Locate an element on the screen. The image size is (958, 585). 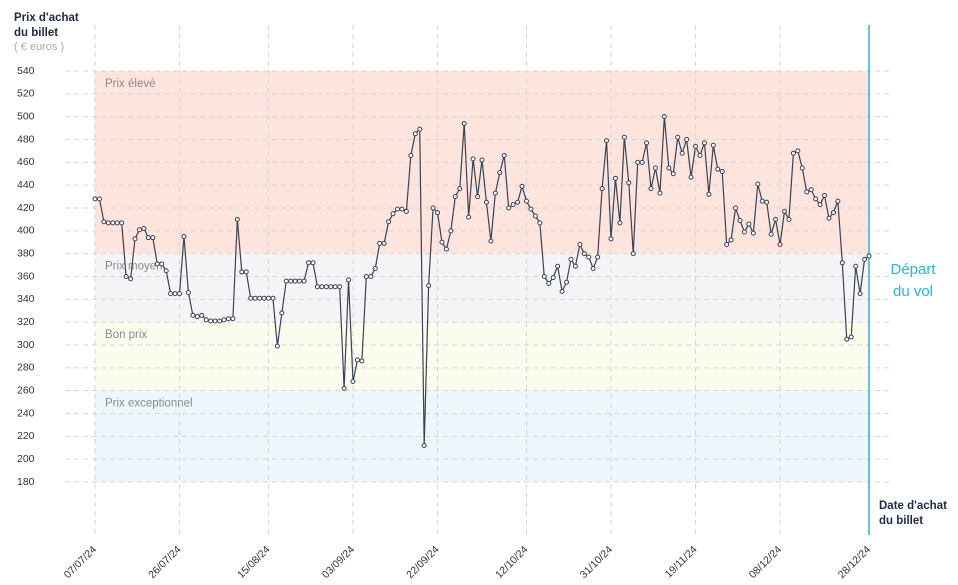
band-label: Bon prix is located at coordinates (126, 335).